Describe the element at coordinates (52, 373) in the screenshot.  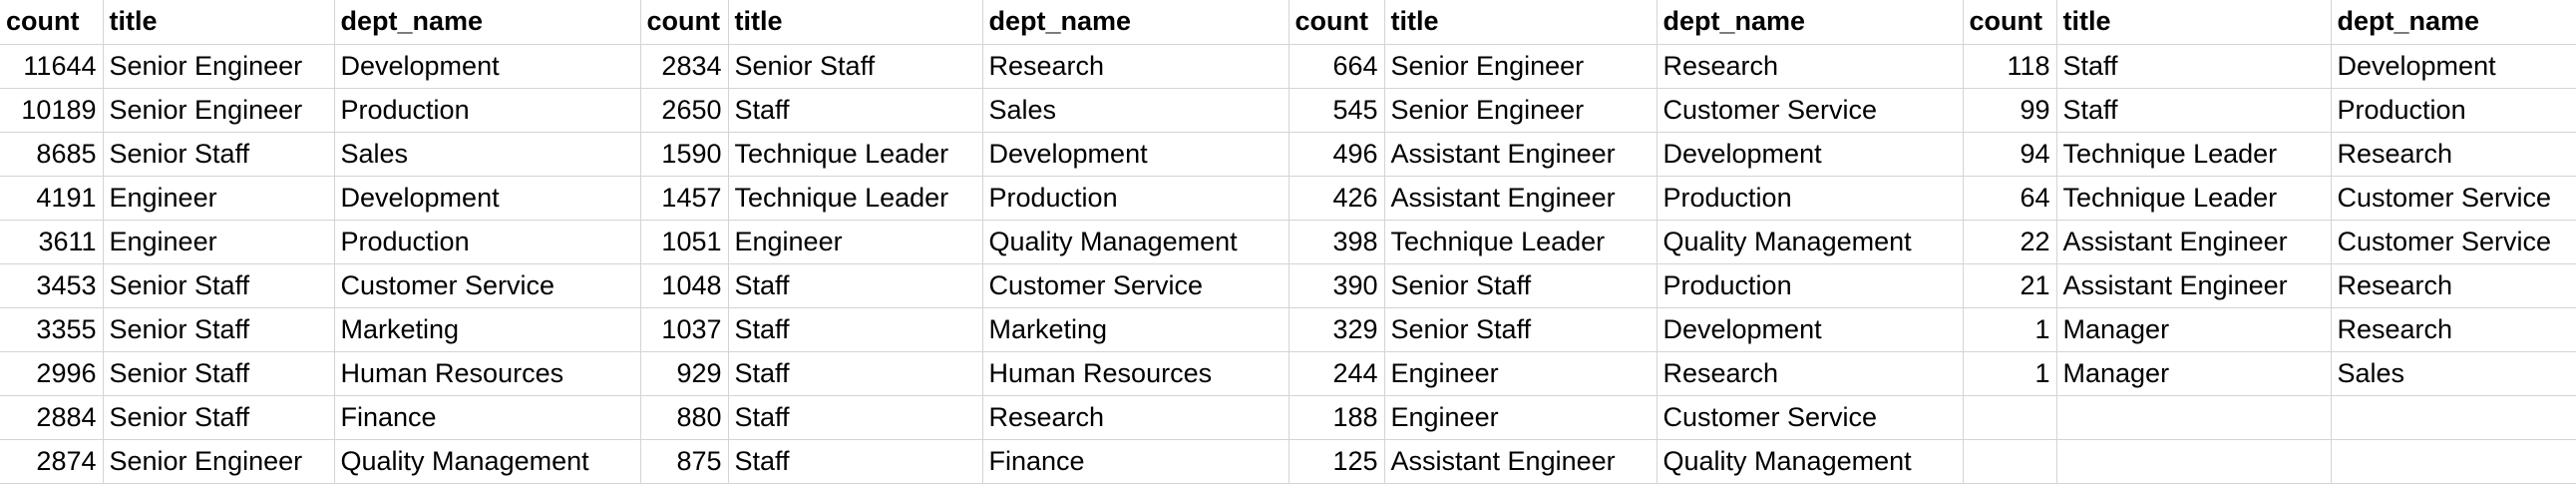
I see `count-cell: 2996` at that location.